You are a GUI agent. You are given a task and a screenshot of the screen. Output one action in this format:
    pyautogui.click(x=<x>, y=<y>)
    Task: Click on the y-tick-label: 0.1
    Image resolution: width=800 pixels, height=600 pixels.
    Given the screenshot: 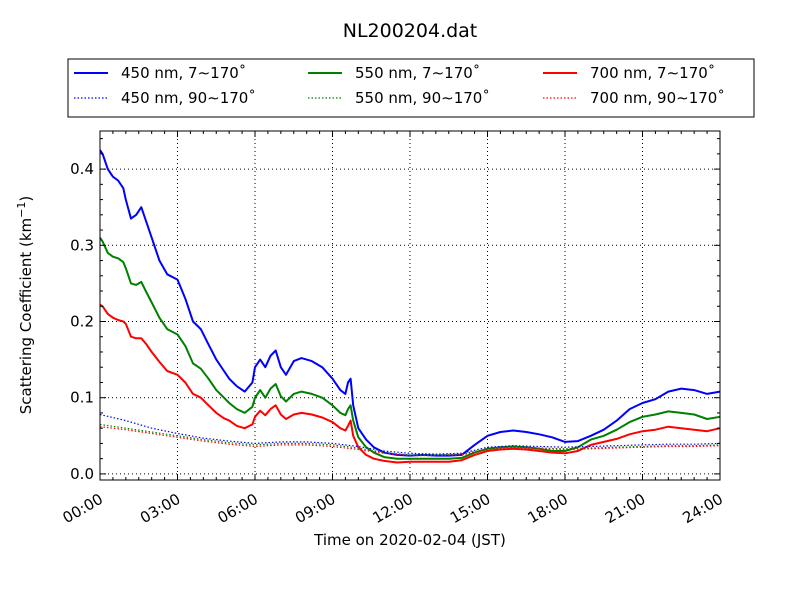 What is the action you would take?
    pyautogui.click(x=82, y=398)
    